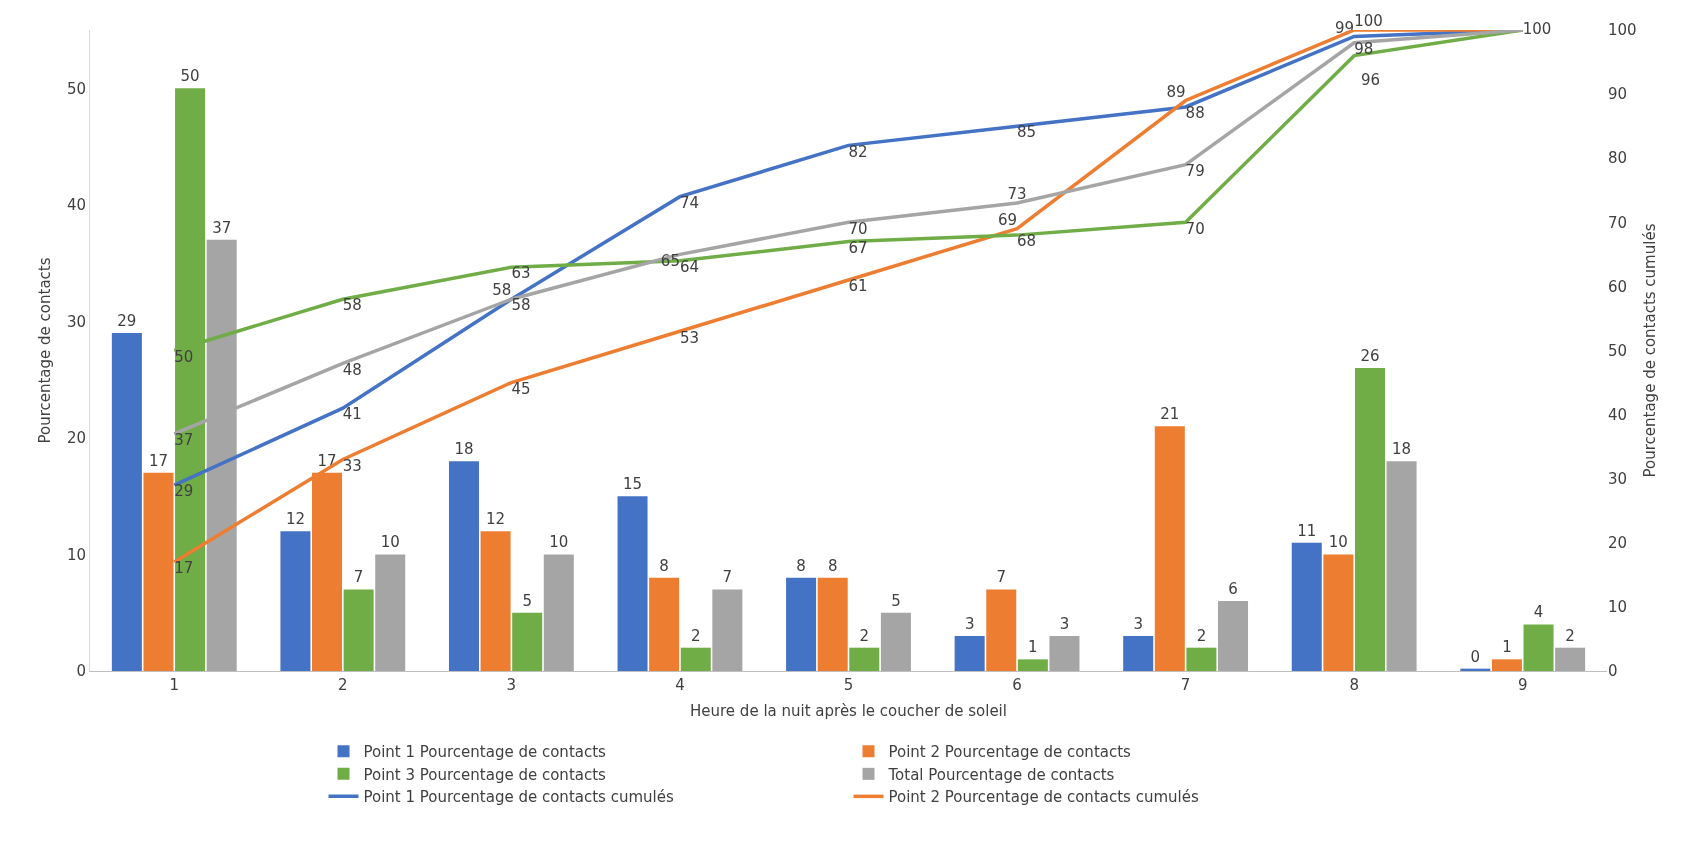 The height and width of the screenshot is (841, 1707). I want to click on data-label: 45, so click(521, 388).